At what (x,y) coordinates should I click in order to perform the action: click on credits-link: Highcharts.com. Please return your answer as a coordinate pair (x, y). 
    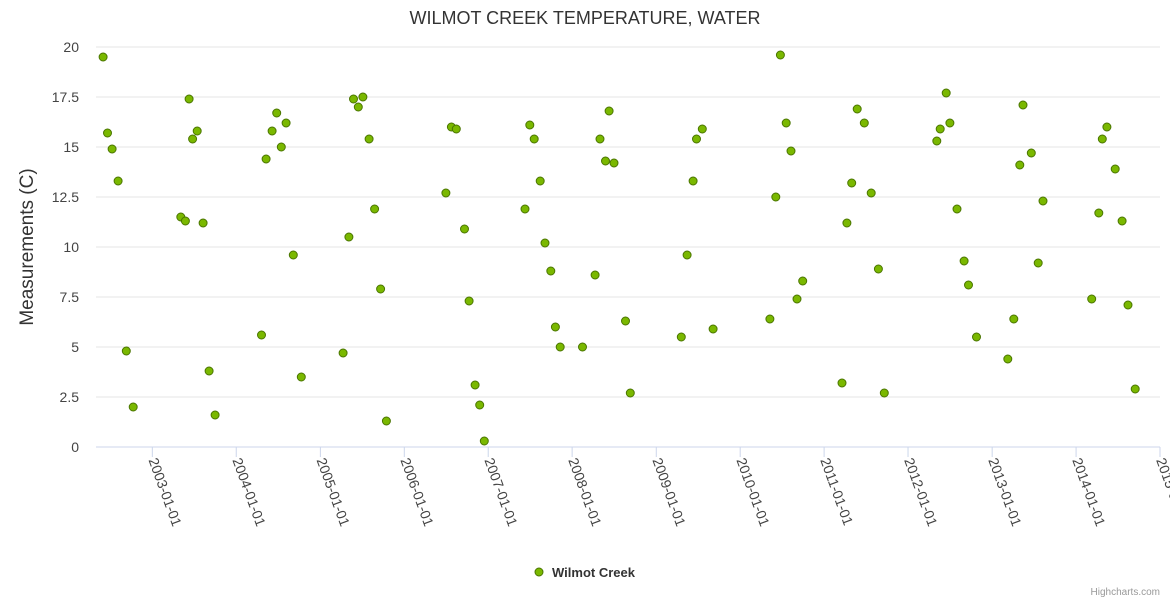
    Looking at the image, I should click on (1125, 592).